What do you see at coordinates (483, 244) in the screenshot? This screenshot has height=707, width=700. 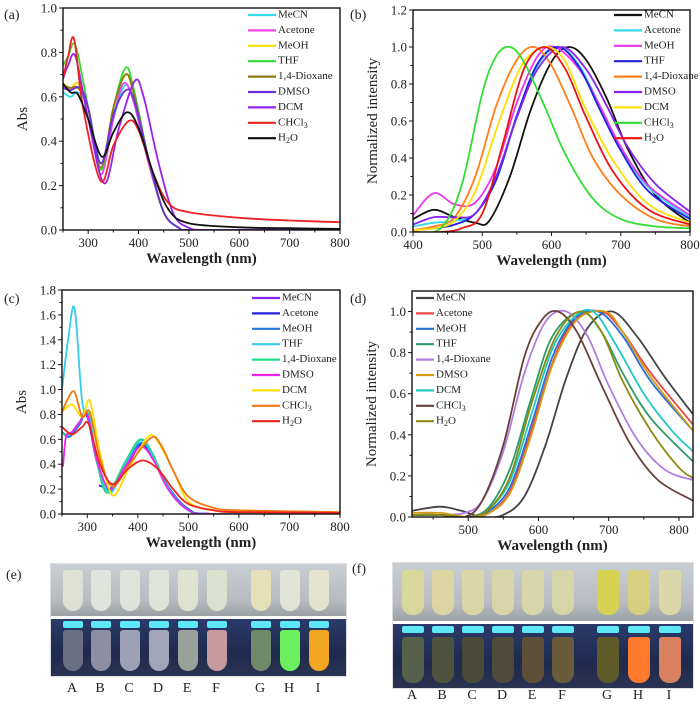 I see `x-tick-label: 500` at bounding box center [483, 244].